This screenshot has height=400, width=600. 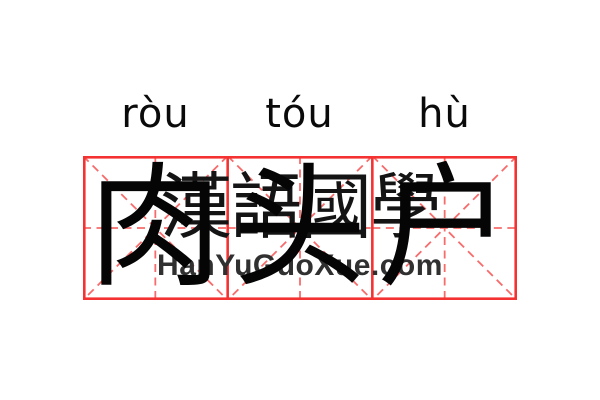 I want to click on watermark-cjk-text: 漢語國學, so click(x=300, y=207).